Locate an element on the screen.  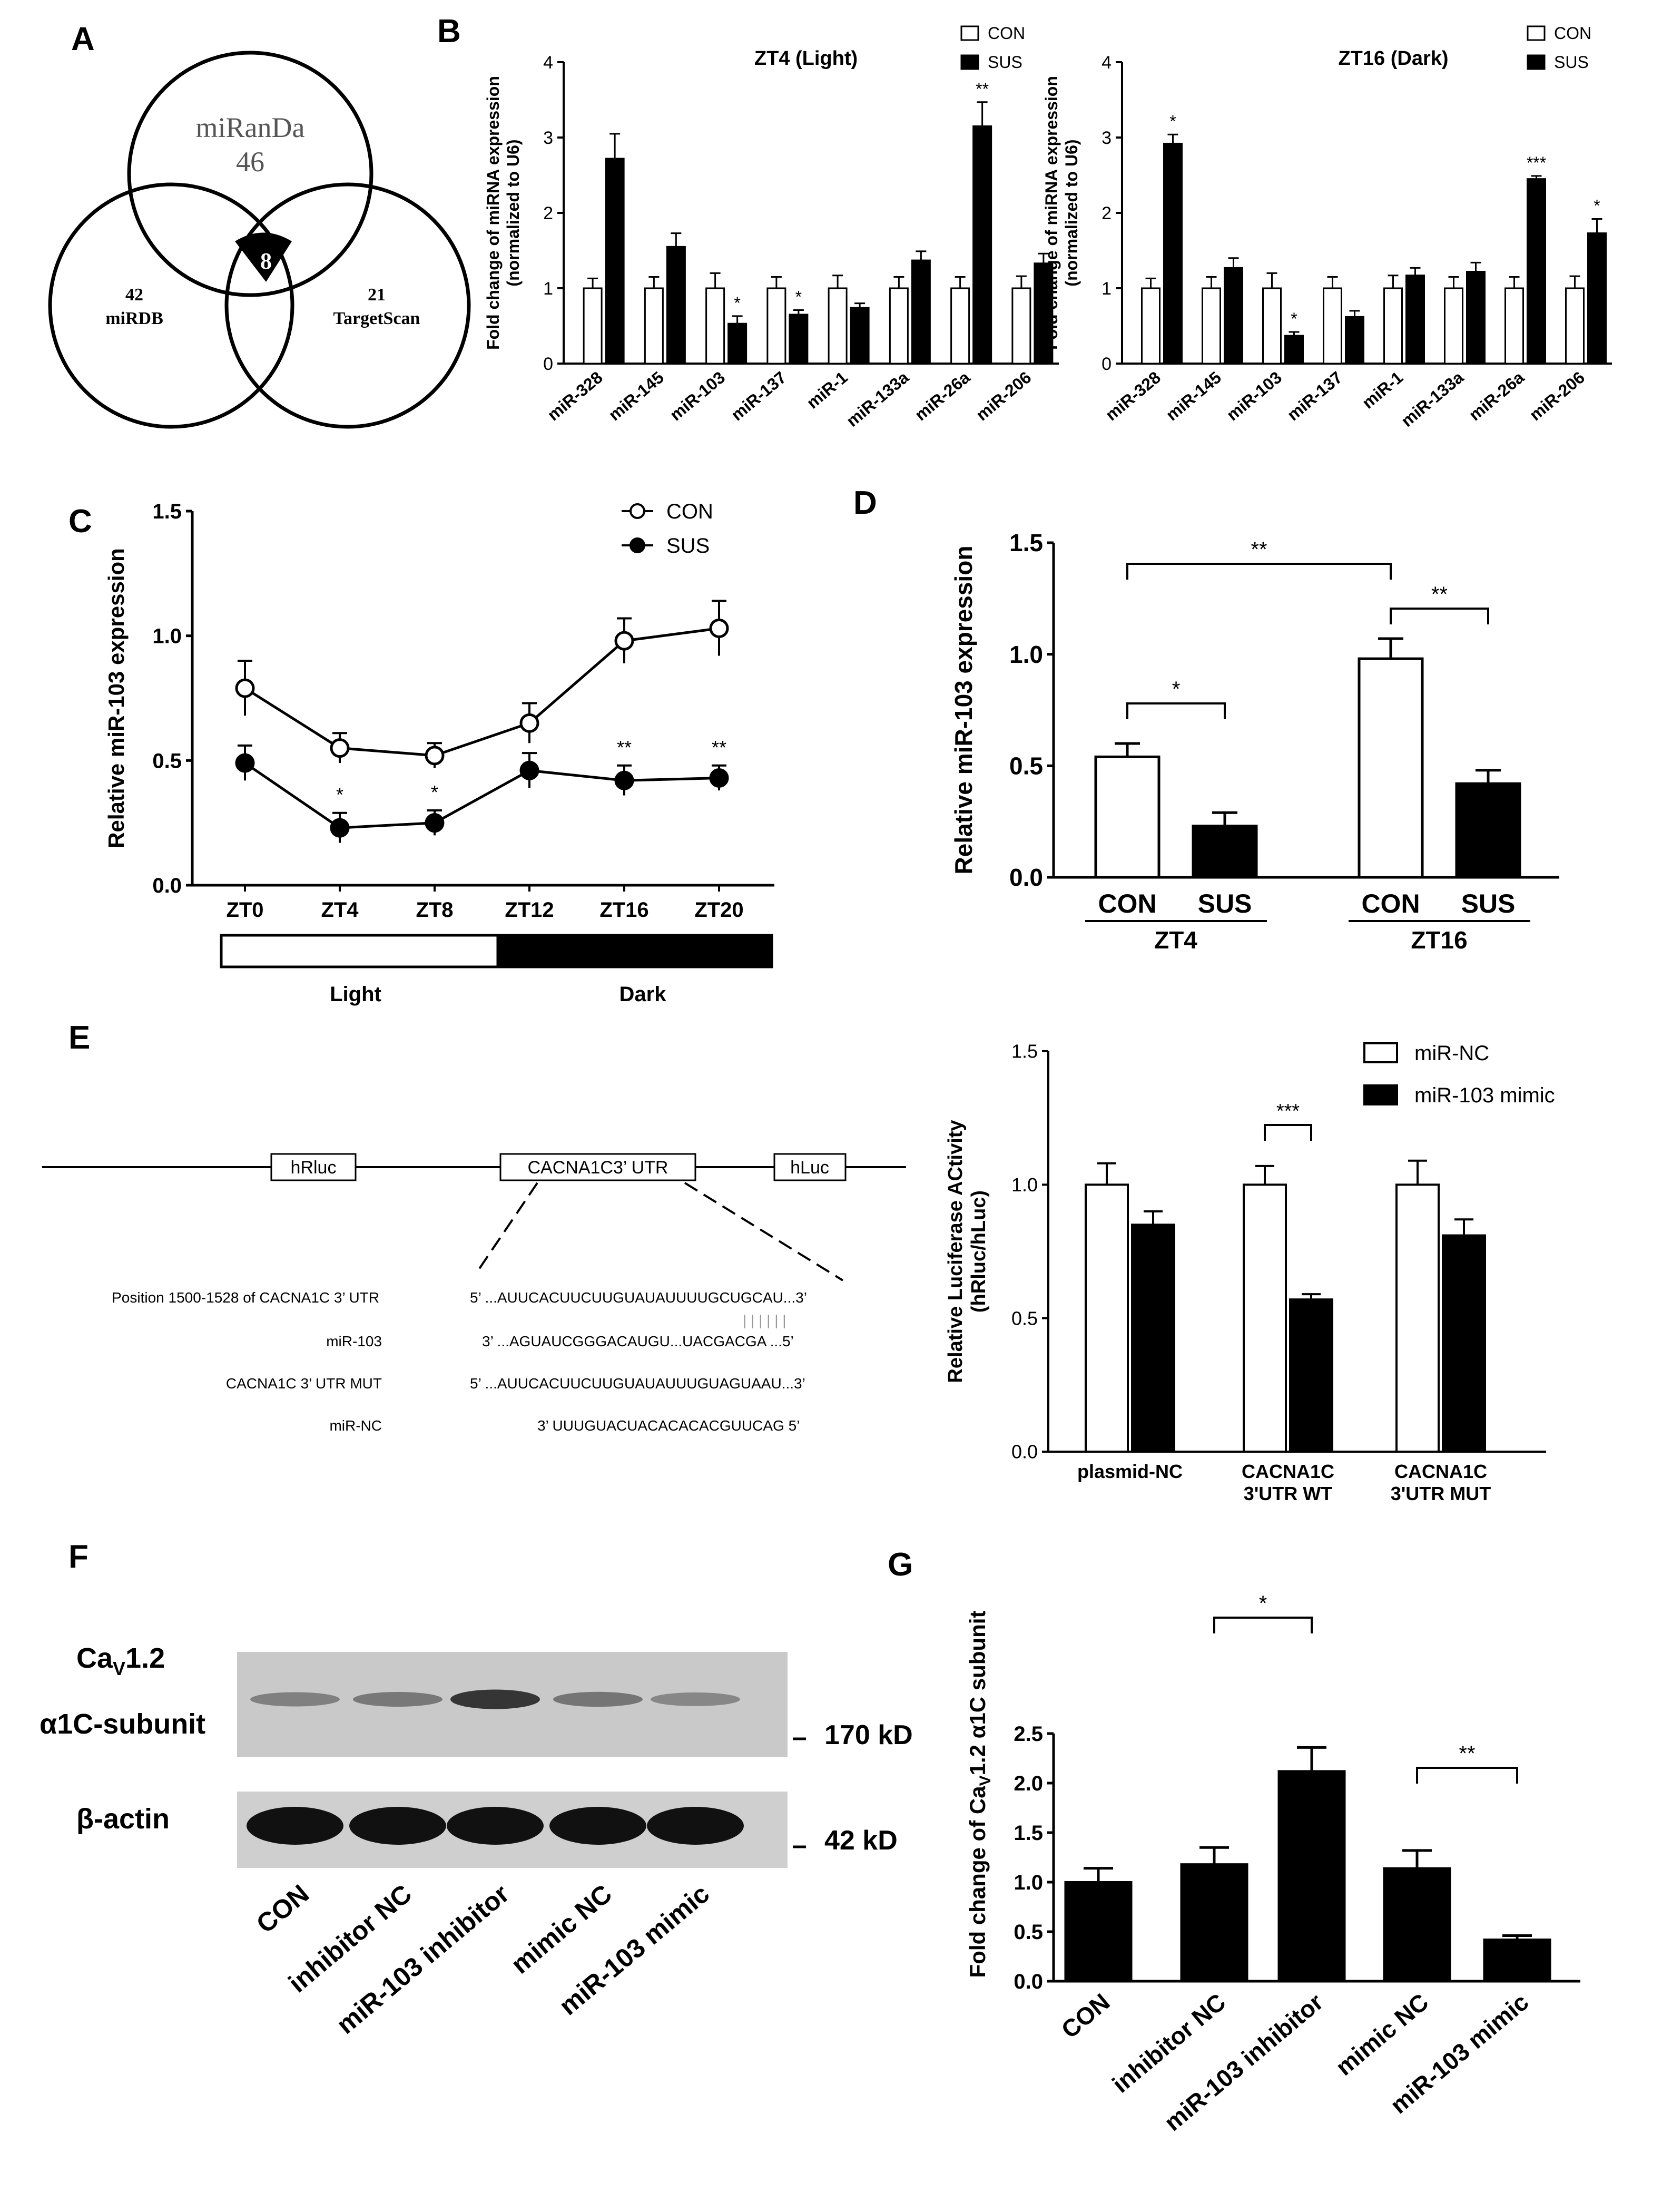
light-phase-bar is located at coordinates (359, 951).